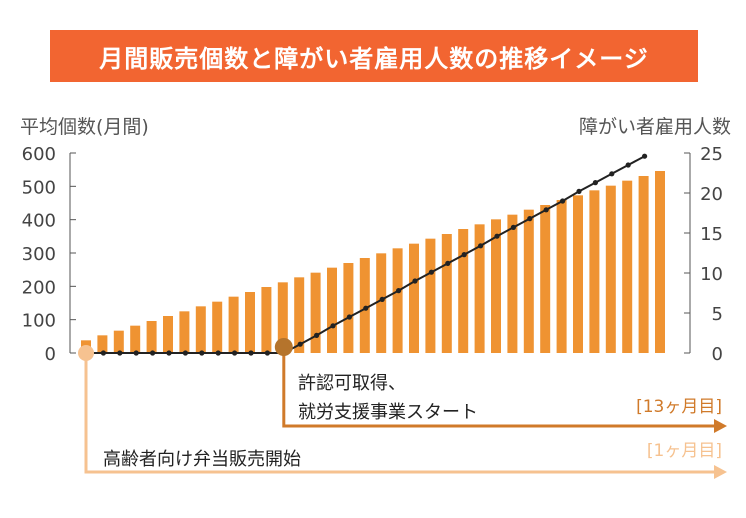 This screenshot has height=518, width=746. What do you see at coordinates (717, 314) in the screenshot?
I see `right-tick-label: 5` at bounding box center [717, 314].